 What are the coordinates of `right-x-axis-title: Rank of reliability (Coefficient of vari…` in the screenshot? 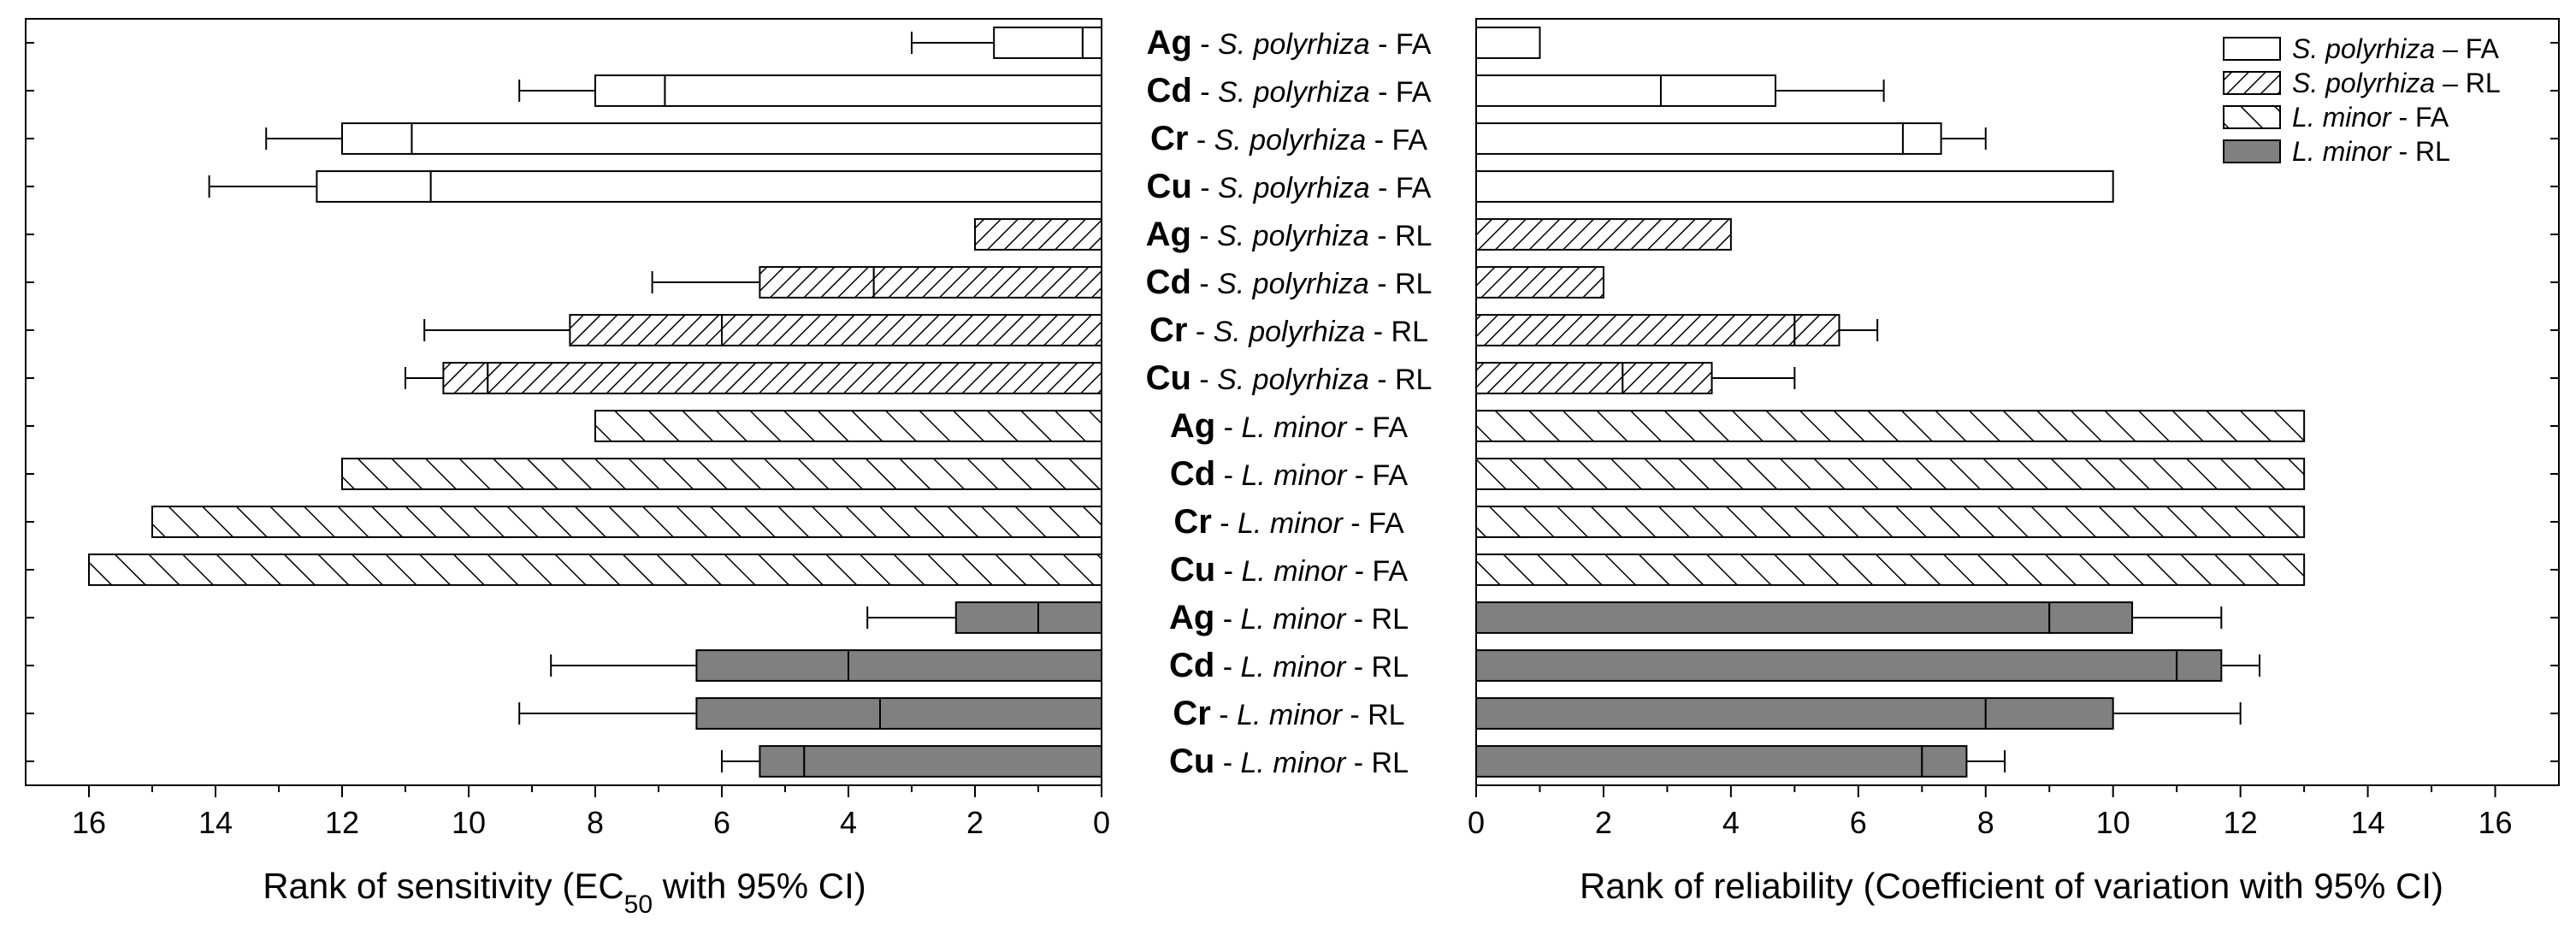 It's located at (2011, 886).